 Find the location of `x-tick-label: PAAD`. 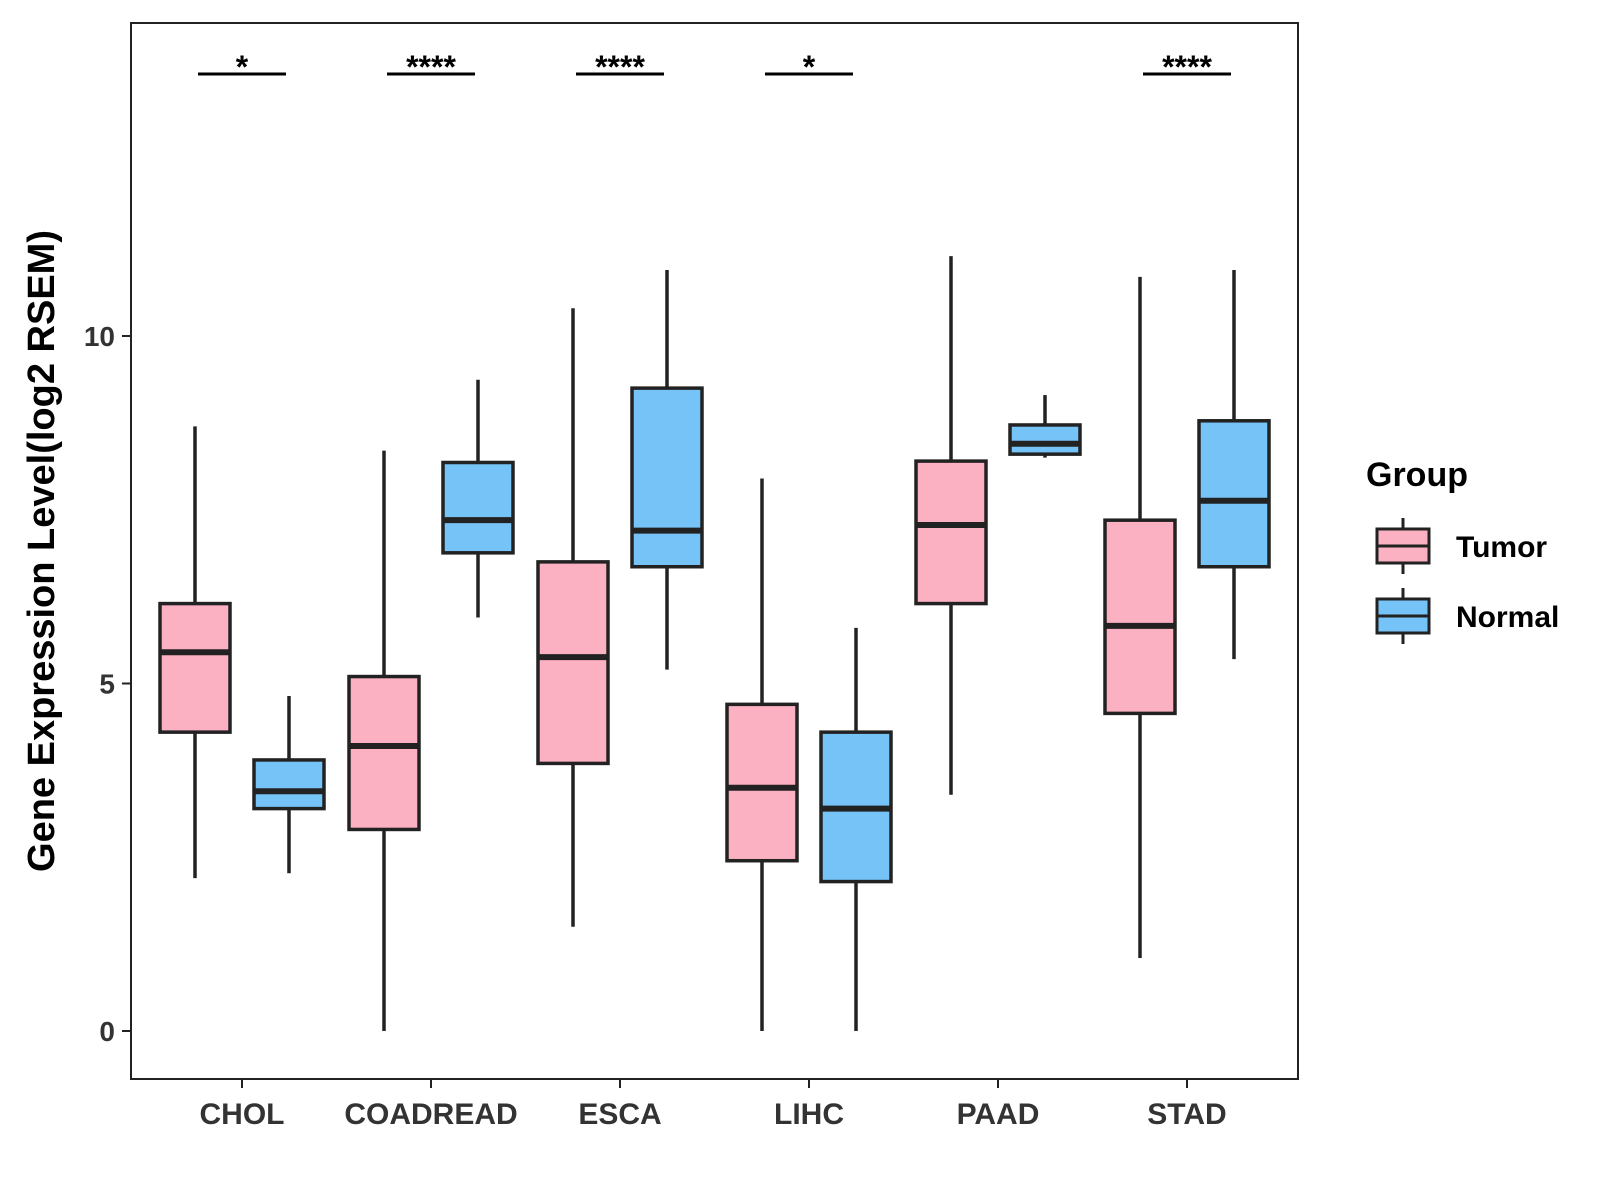

x-tick-label: PAAD is located at coordinates (998, 1114).